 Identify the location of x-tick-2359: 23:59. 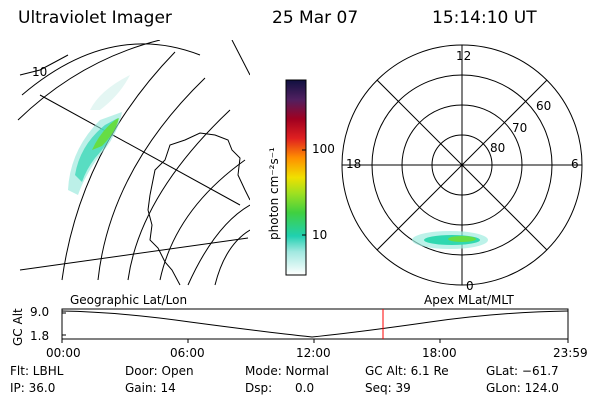
(570, 353).